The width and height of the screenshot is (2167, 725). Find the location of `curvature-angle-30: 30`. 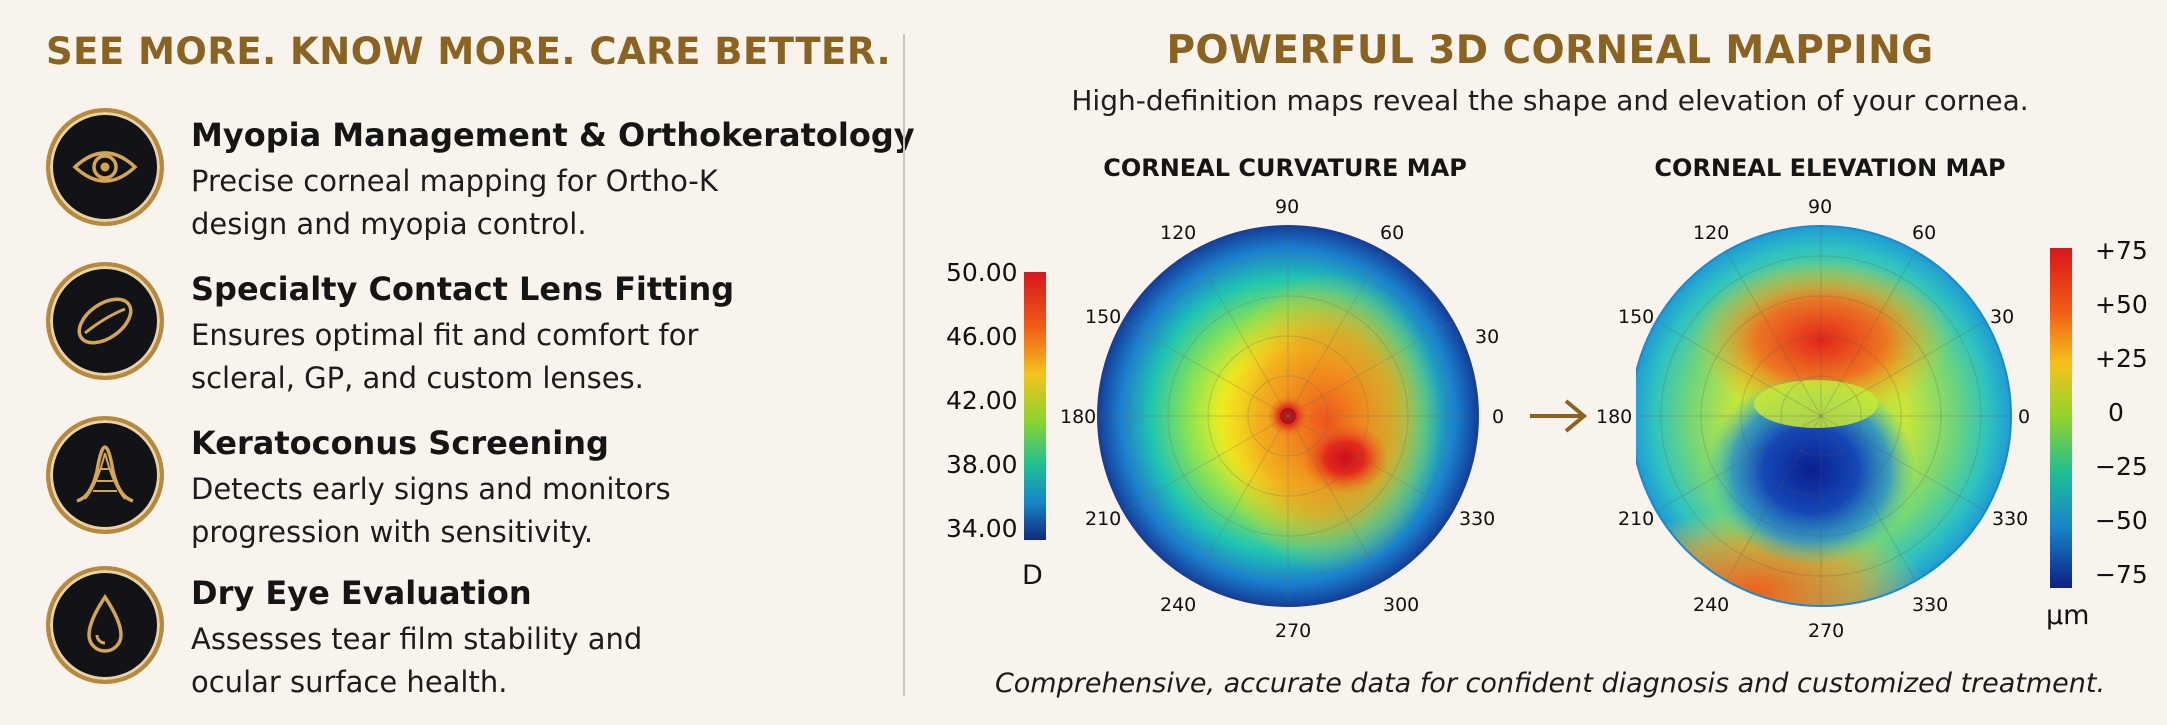

curvature-angle-30: 30 is located at coordinates (1487, 337).